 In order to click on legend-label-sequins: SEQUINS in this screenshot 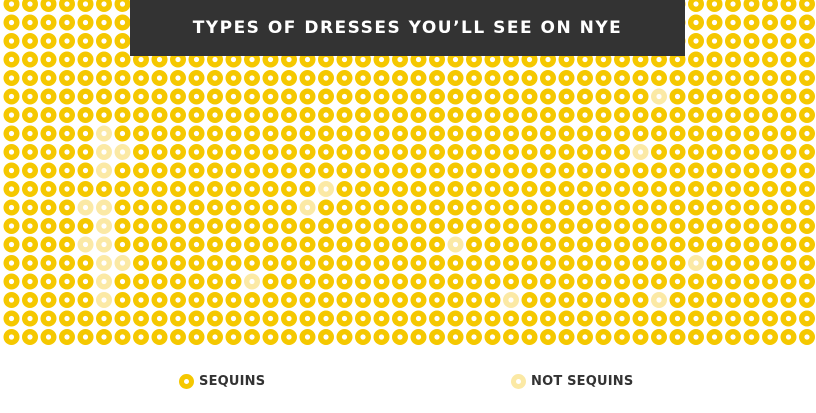, I will do `click(232, 381)`.